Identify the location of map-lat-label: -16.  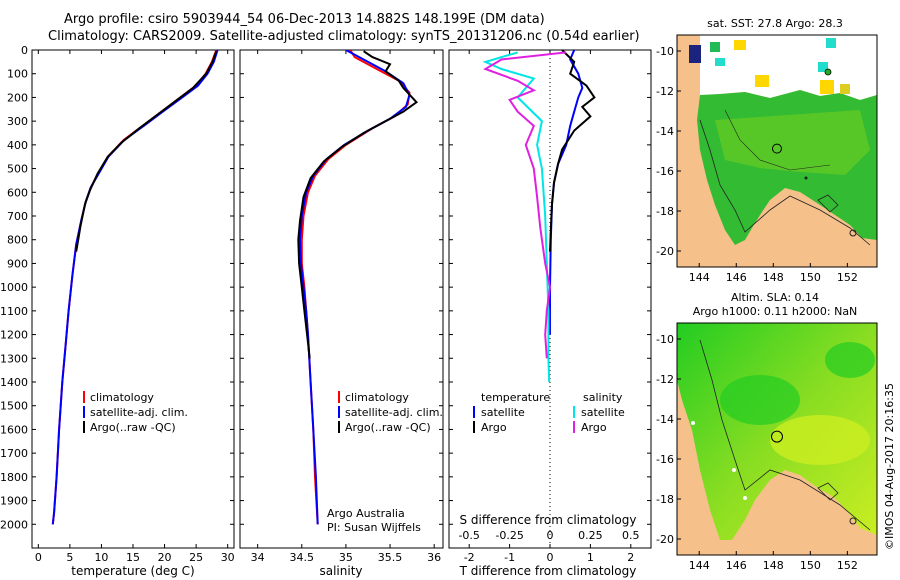
(665, 459).